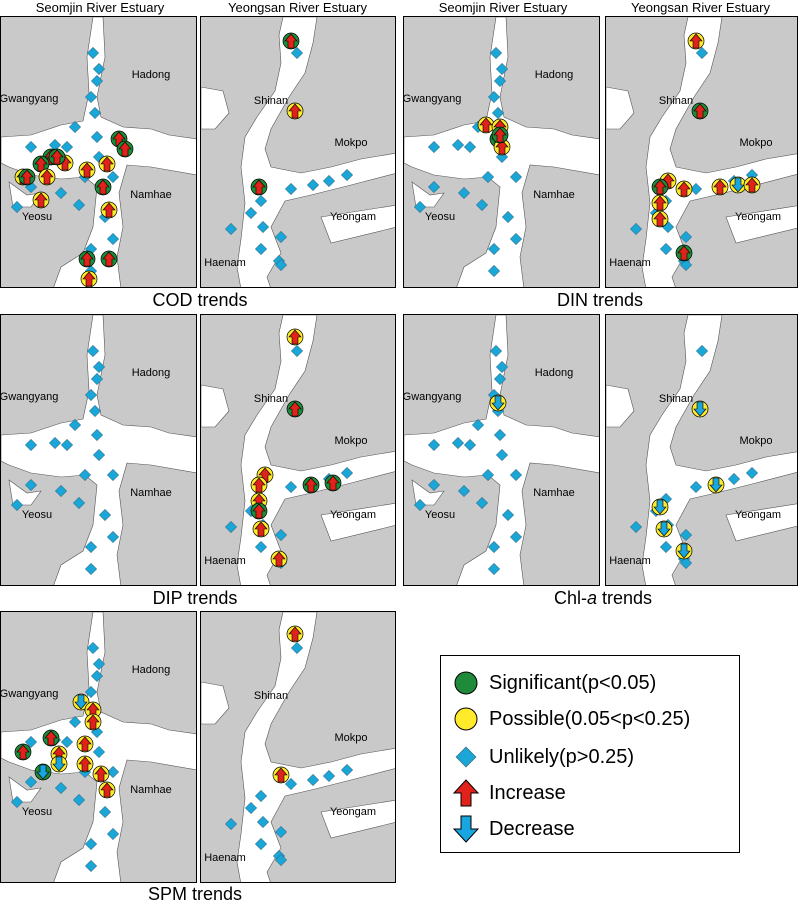  I want to click on place-label-namhae: Namhae, so click(151, 195).